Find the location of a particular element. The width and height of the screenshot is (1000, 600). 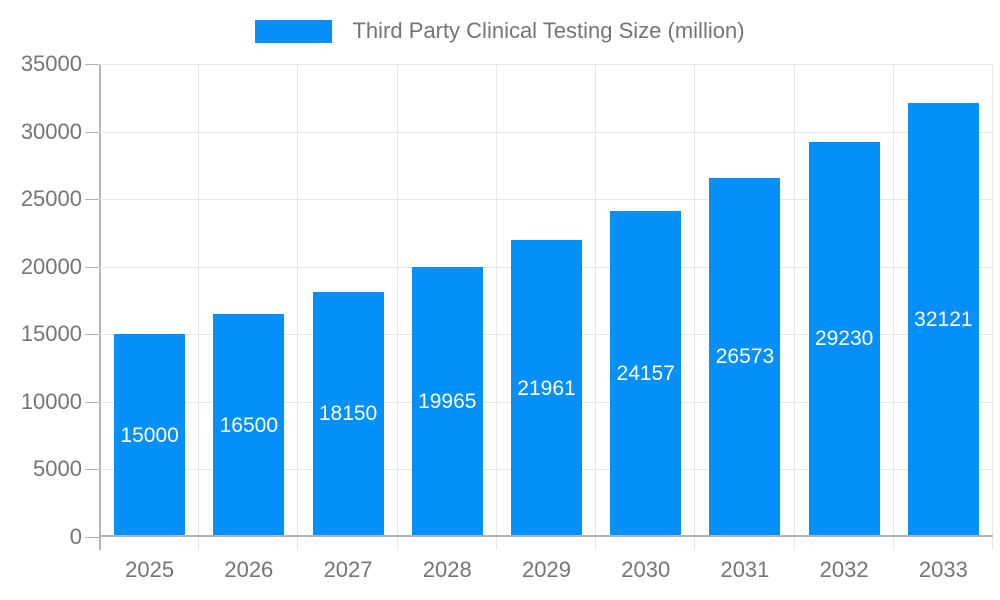

y-axis-line is located at coordinates (100, 307).